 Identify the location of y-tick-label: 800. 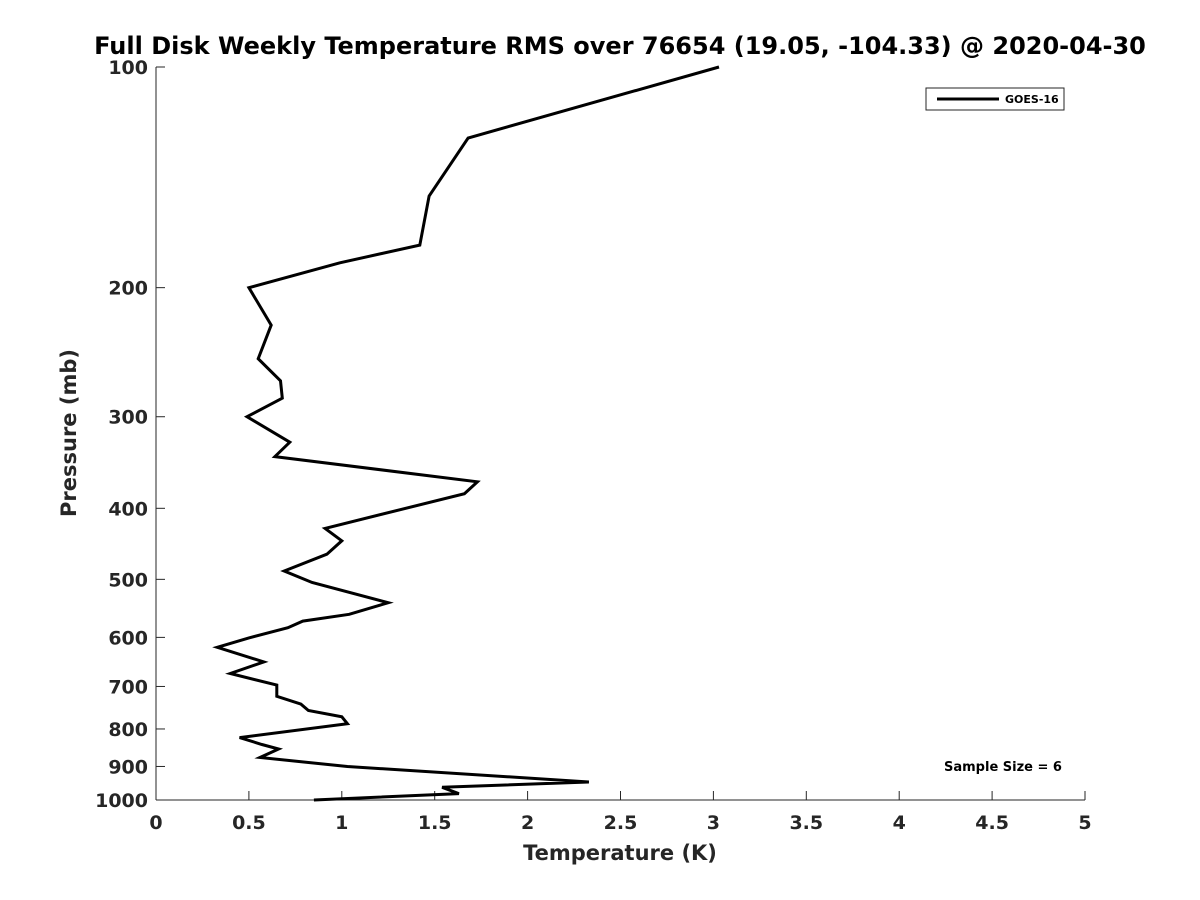
(128, 730).